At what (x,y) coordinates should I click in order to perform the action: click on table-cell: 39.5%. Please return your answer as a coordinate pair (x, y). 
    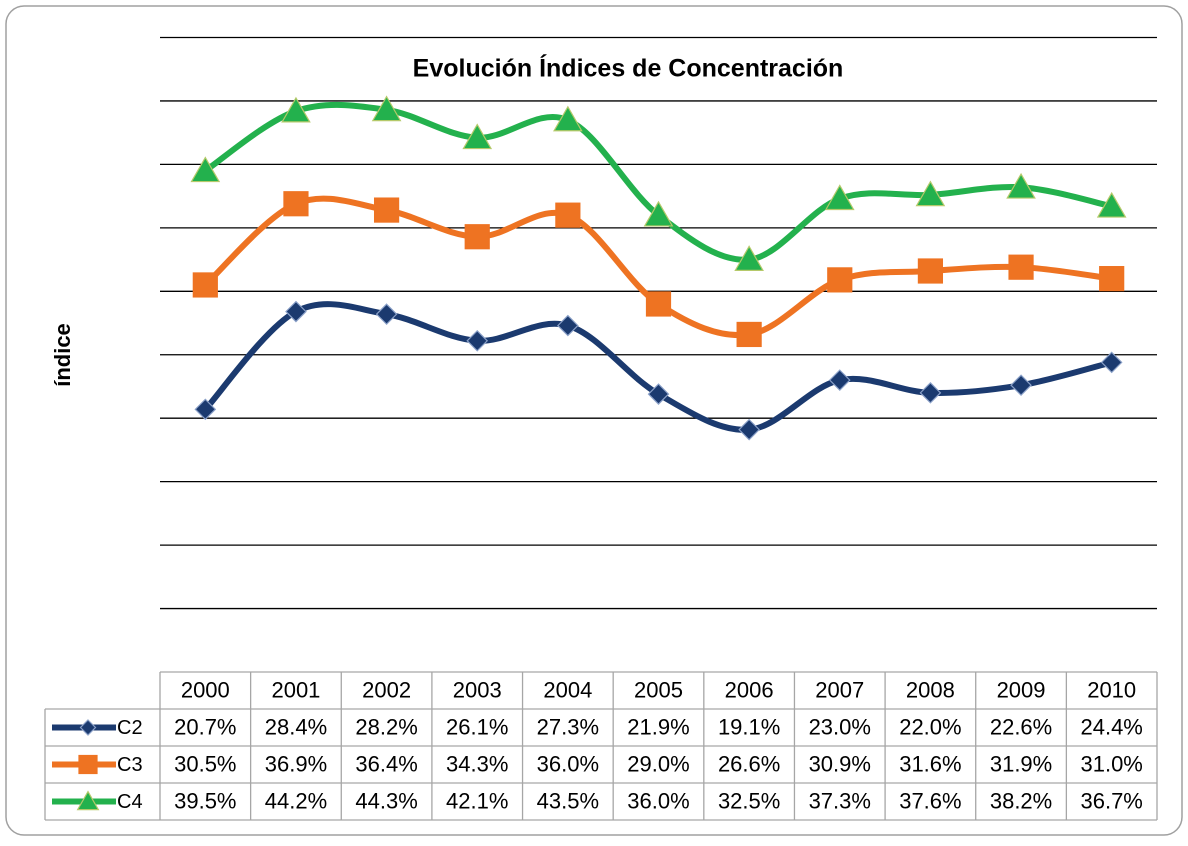
    Looking at the image, I should click on (205, 800).